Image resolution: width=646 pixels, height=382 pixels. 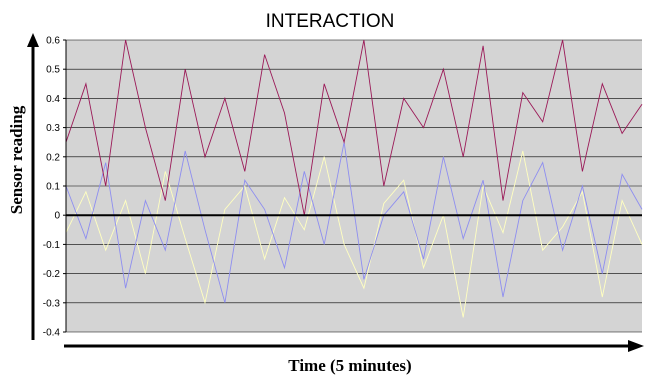 I want to click on x-direction-arrow-head, so click(x=636, y=346).